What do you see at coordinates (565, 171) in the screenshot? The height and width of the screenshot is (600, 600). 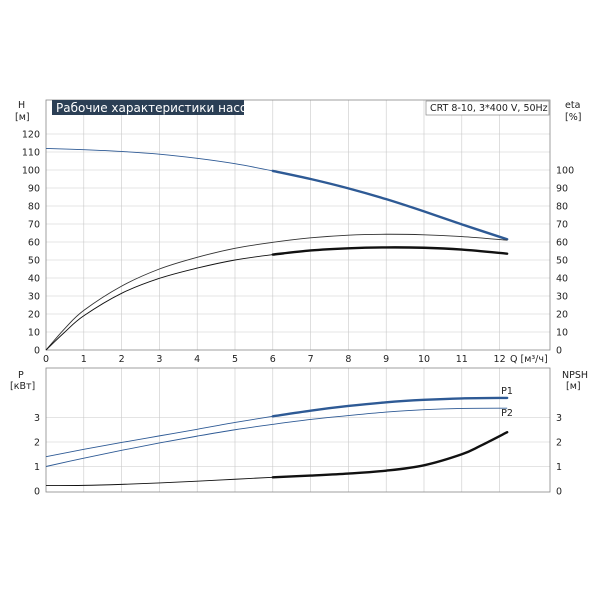 I see `y2-tick-label-eta: 100` at bounding box center [565, 171].